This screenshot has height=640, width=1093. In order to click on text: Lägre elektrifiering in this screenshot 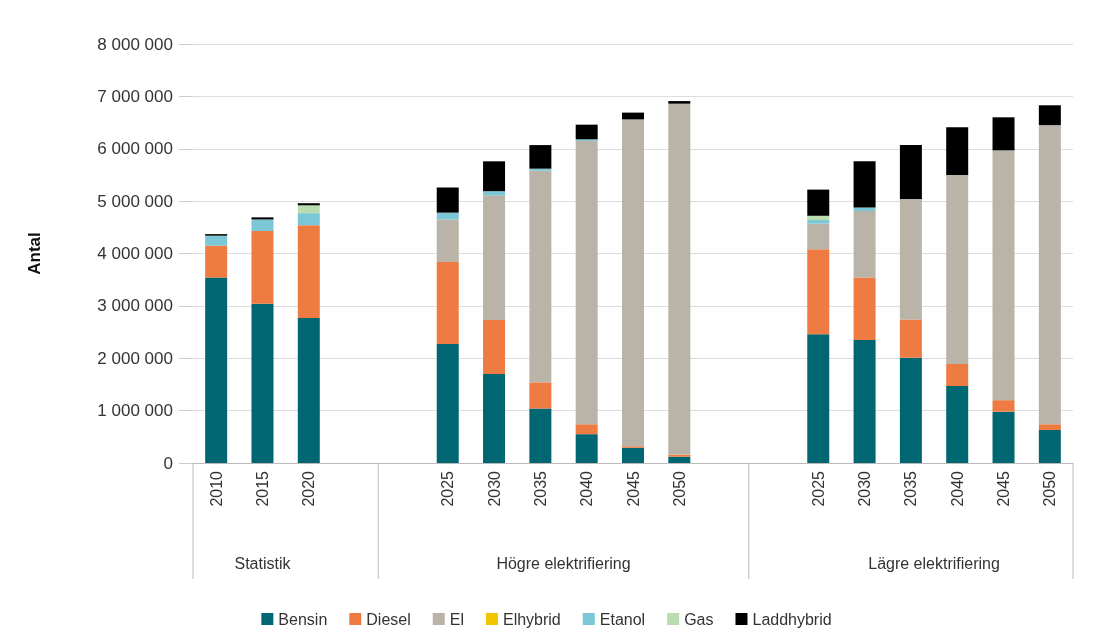, I will do `click(934, 563)`.